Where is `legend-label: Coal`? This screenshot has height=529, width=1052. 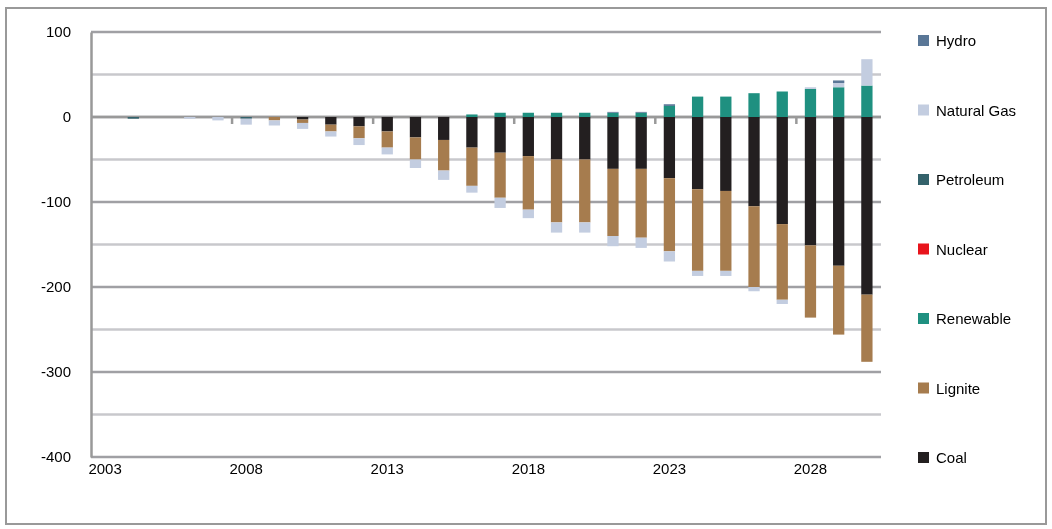
legend-label: Coal is located at coordinates (951, 457).